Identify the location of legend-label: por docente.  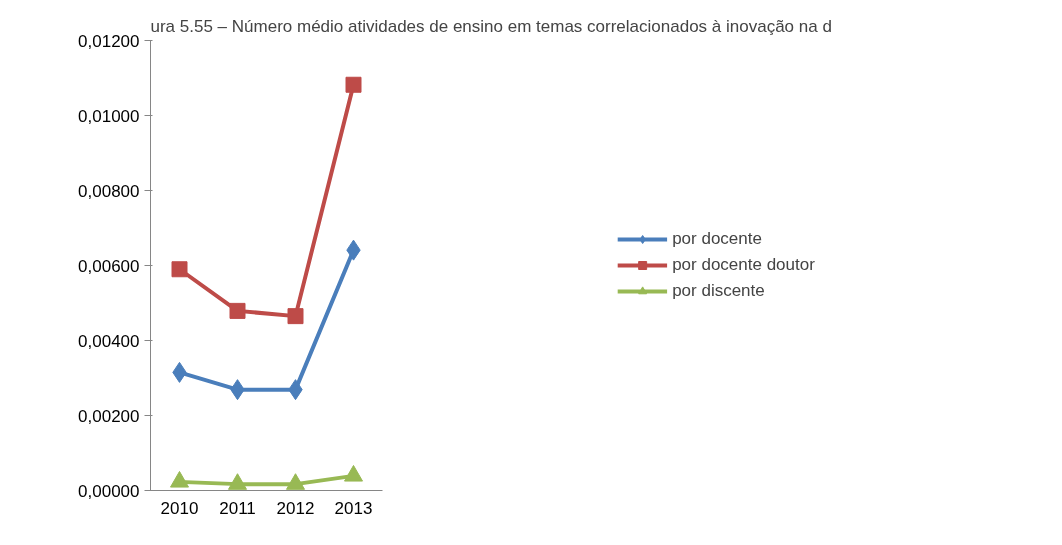
(717, 239).